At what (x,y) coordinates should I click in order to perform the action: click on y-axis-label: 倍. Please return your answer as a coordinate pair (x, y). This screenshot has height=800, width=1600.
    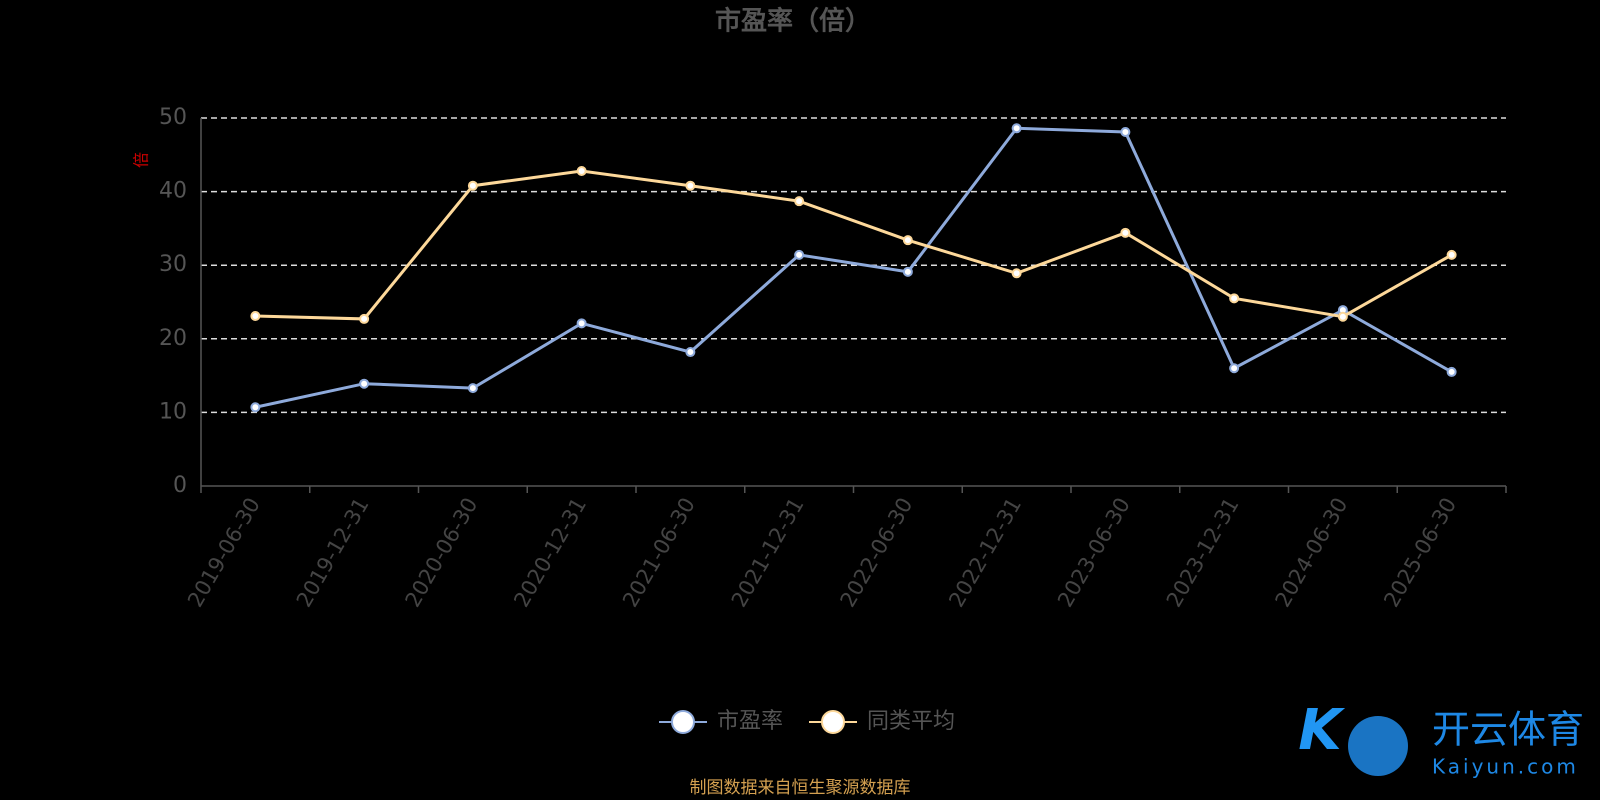
    Looking at the image, I should click on (141, 160).